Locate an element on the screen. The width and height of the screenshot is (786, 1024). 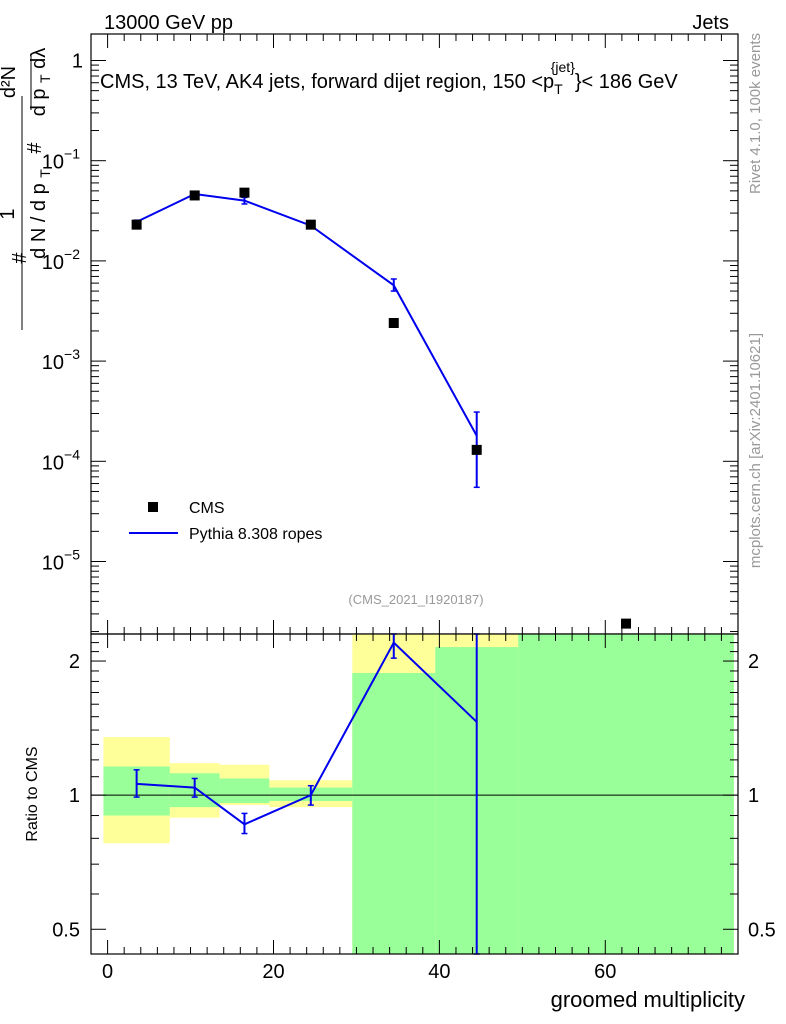
title-sub: T is located at coordinates (558, 89).